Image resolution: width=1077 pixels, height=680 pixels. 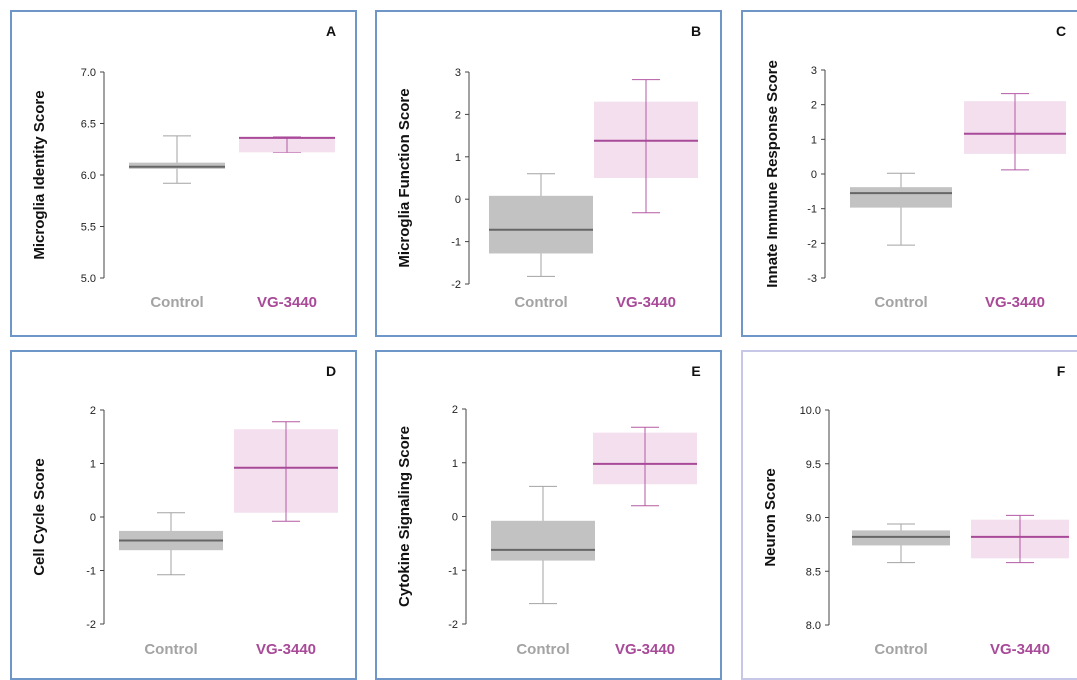 I want to click on y-tick-label: -3, so click(x=812, y=279).